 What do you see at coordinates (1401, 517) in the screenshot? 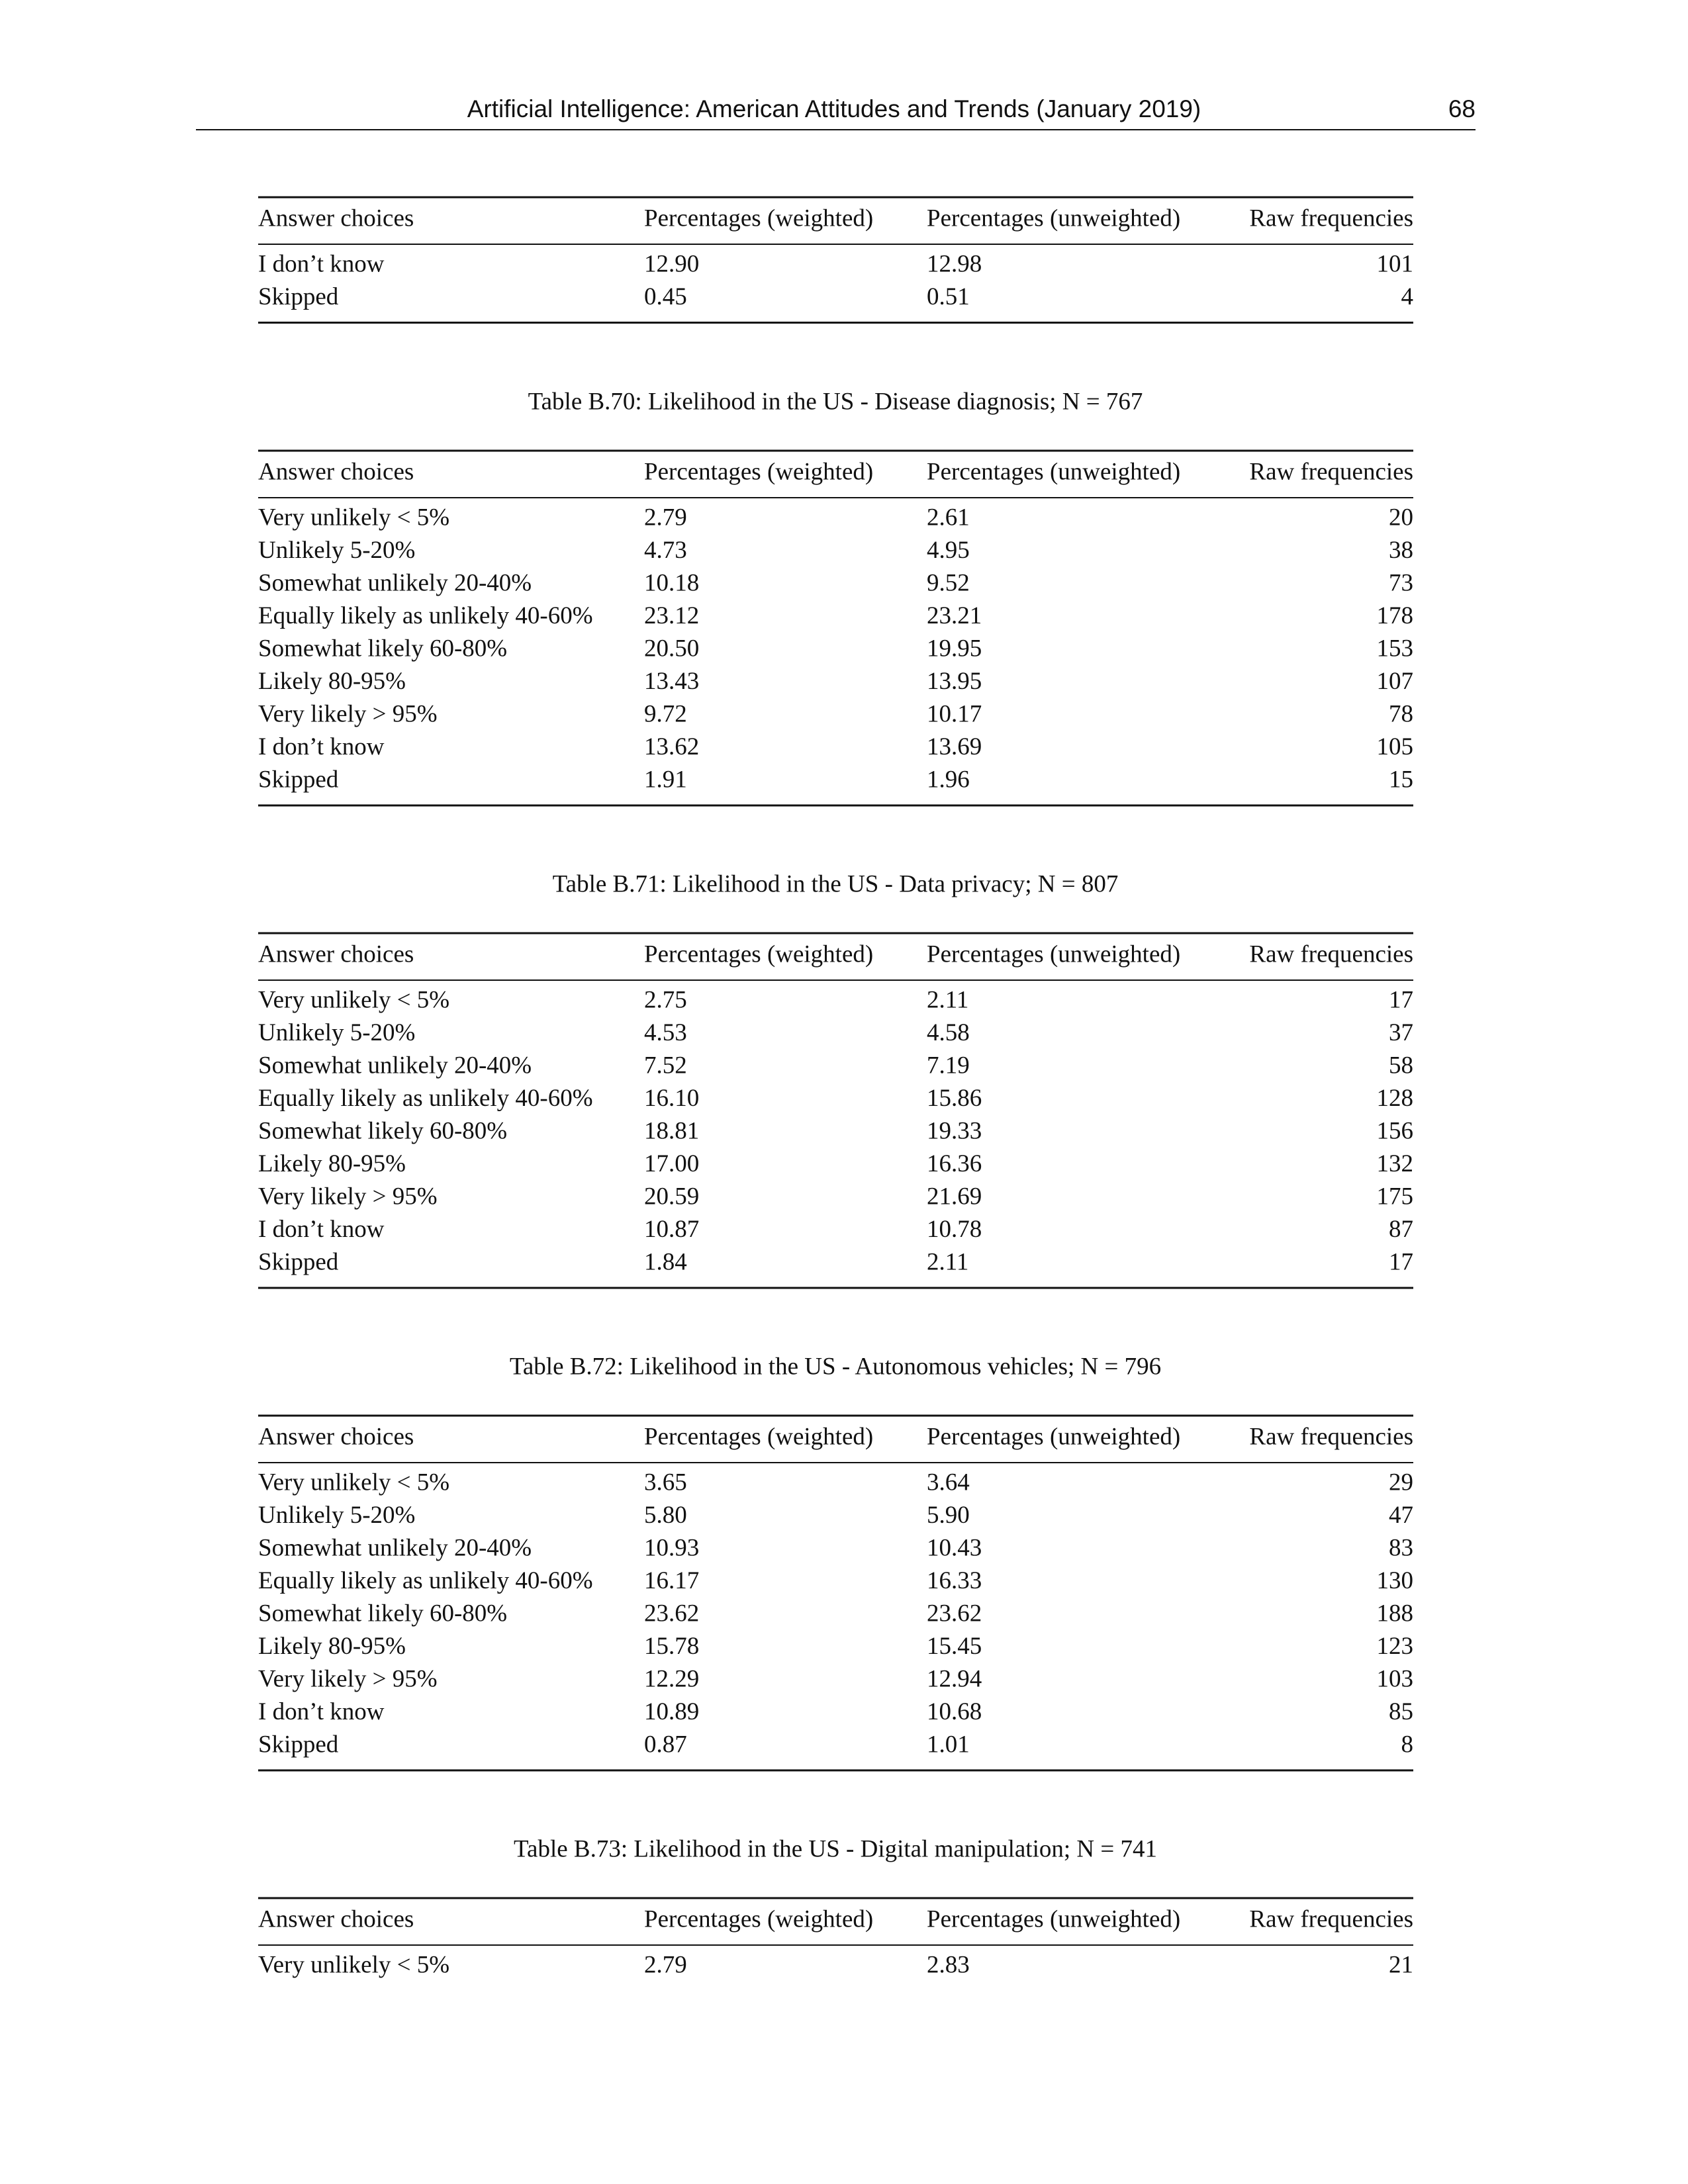
I see `table-cell: 20` at bounding box center [1401, 517].